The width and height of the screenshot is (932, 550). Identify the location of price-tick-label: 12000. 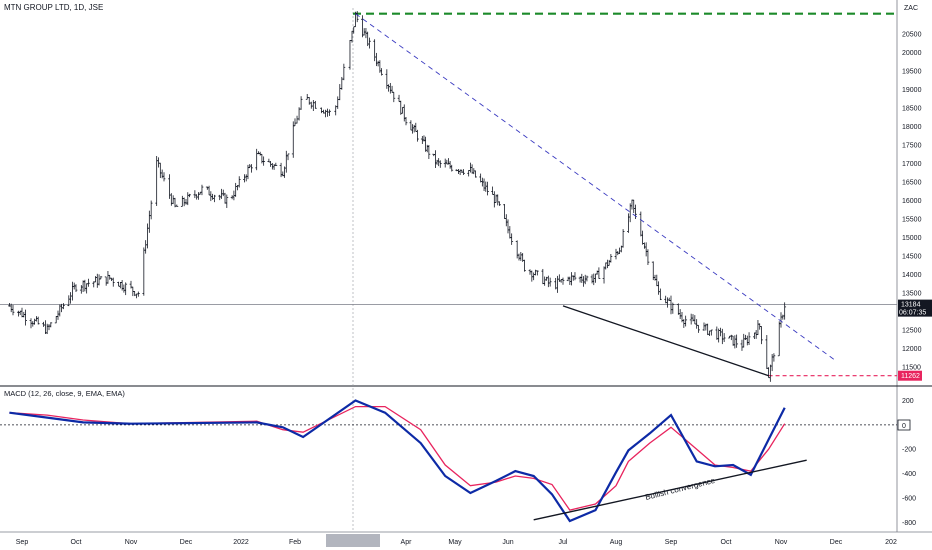
(912, 349).